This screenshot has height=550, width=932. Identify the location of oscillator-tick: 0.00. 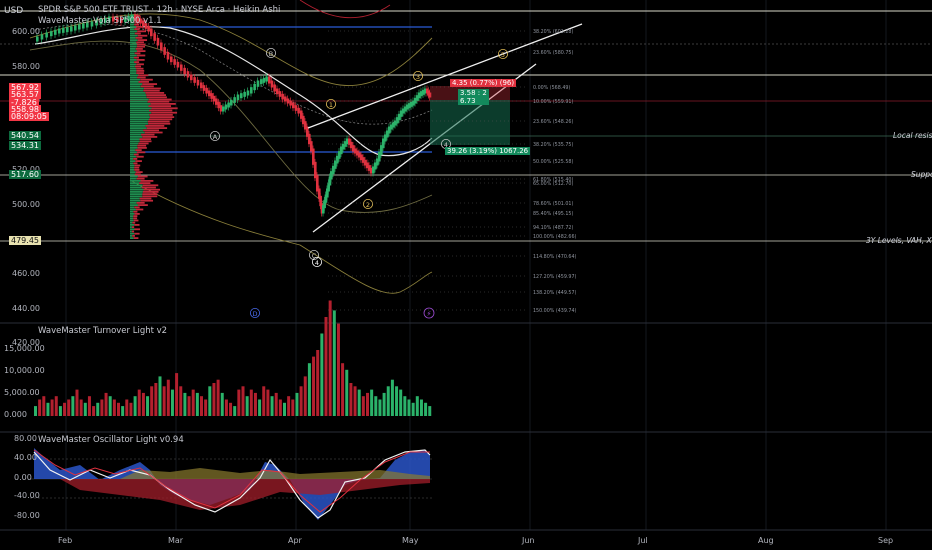
(23, 477).